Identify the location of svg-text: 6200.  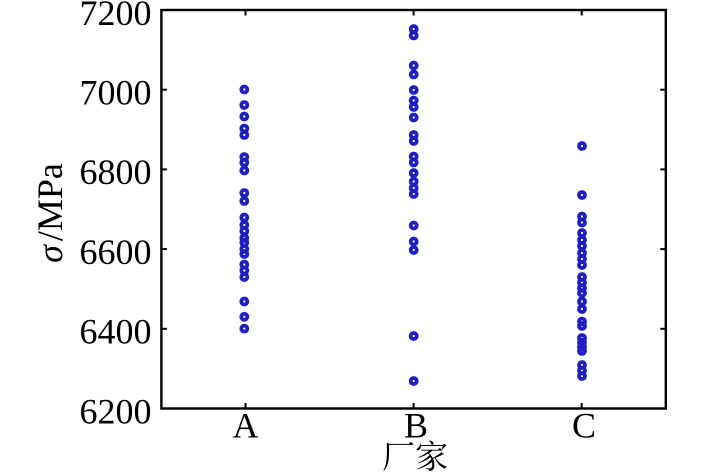
(116, 411).